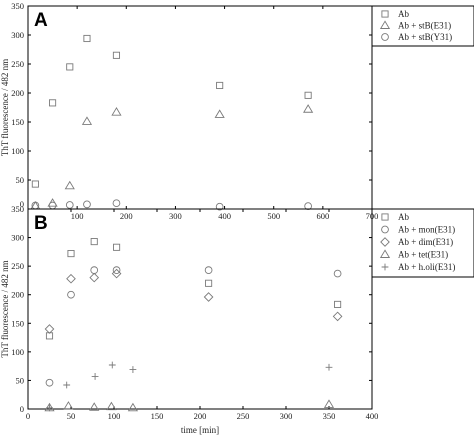 Image resolution: width=474 pixels, height=440 pixels. I want to click on legend-label: Ab + stB(Y31), so click(425, 37).